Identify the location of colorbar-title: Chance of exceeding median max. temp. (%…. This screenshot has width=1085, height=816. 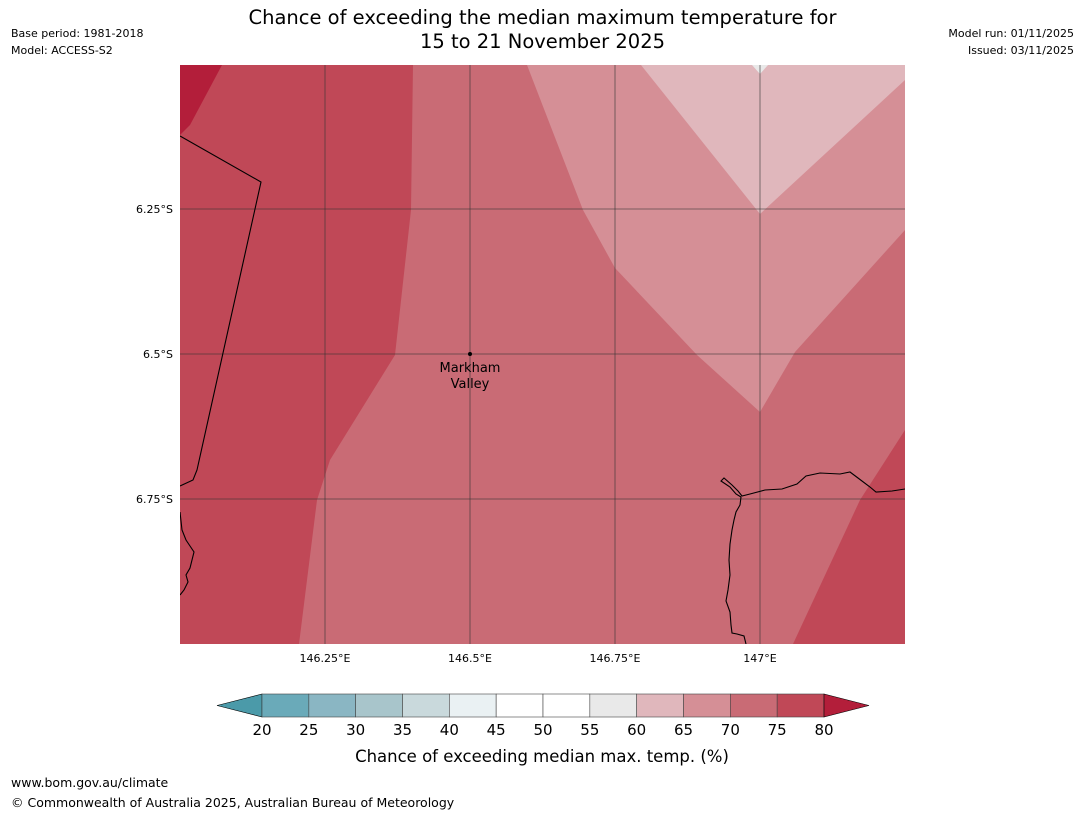
(542, 756).